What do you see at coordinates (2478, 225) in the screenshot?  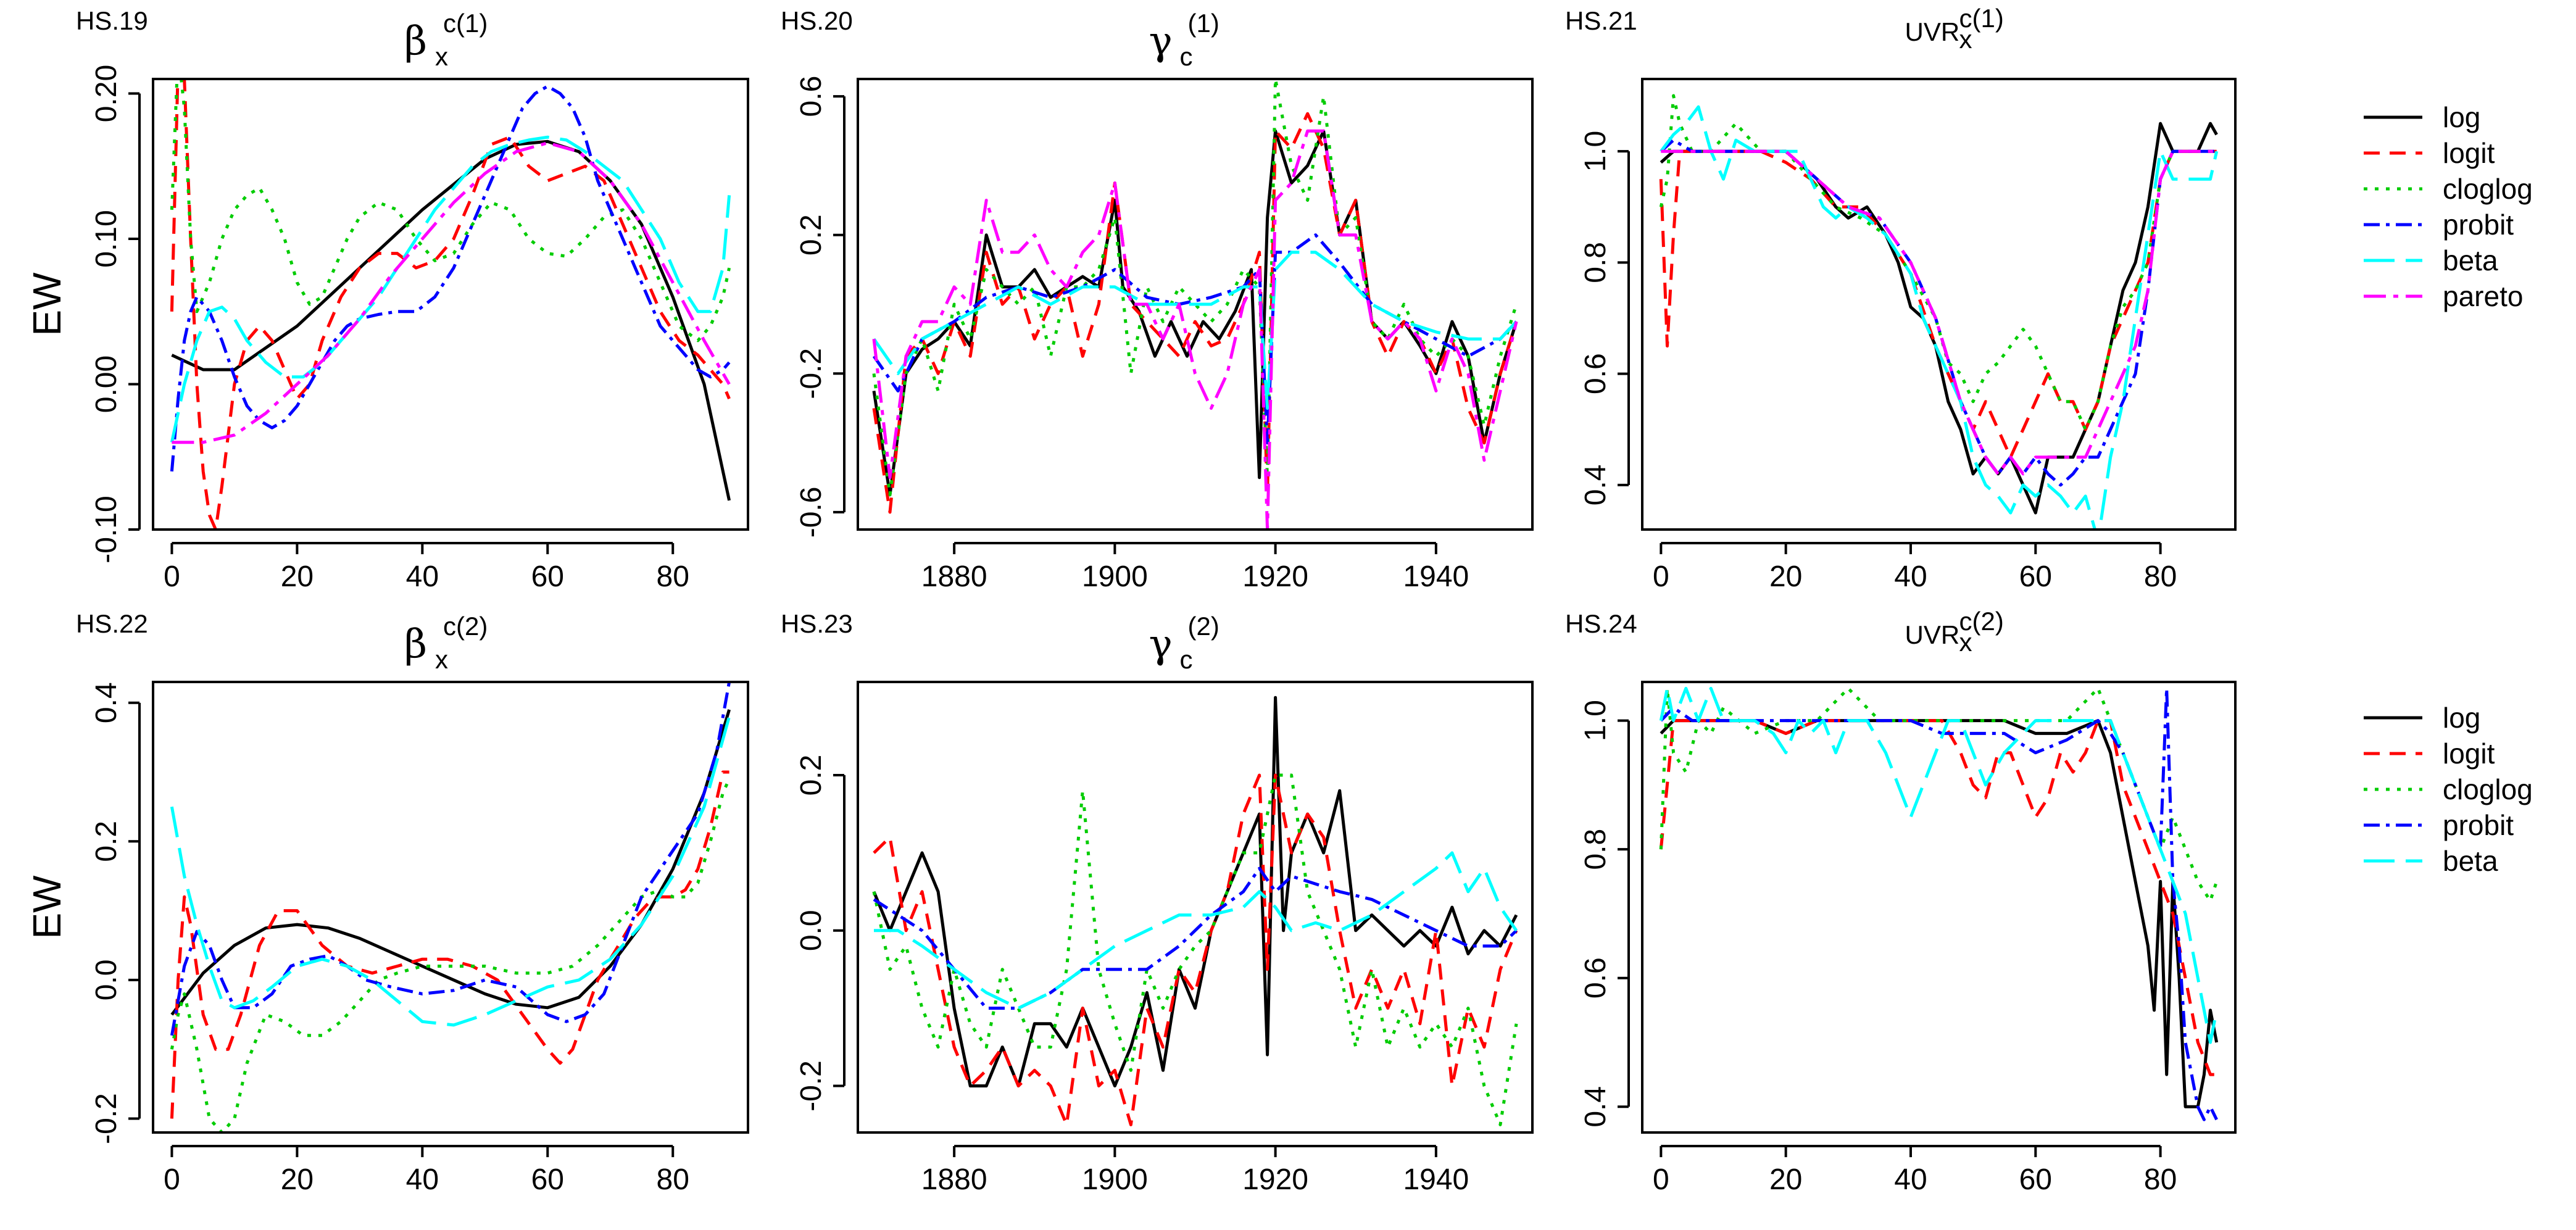 I see `legend-label-probit: probit` at bounding box center [2478, 225].